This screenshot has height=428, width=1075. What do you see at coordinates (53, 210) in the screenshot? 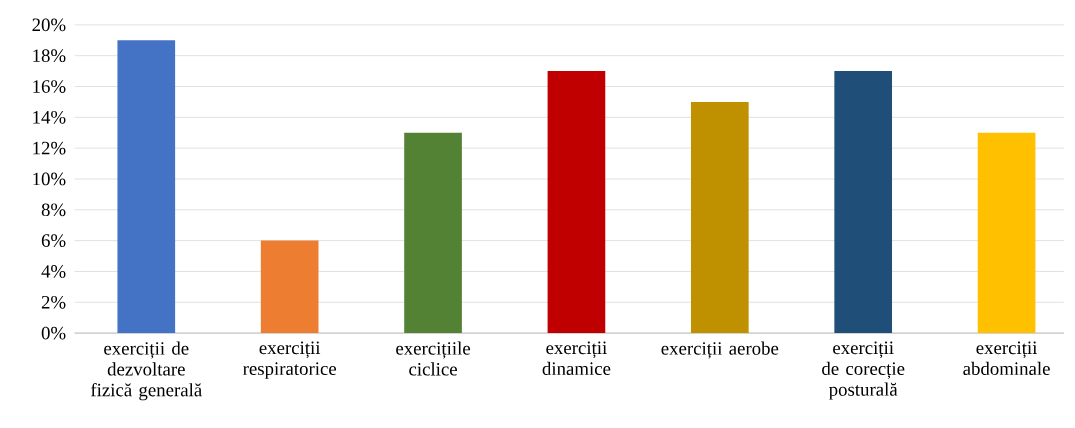
I see `y-tick-label: 8%` at bounding box center [53, 210].